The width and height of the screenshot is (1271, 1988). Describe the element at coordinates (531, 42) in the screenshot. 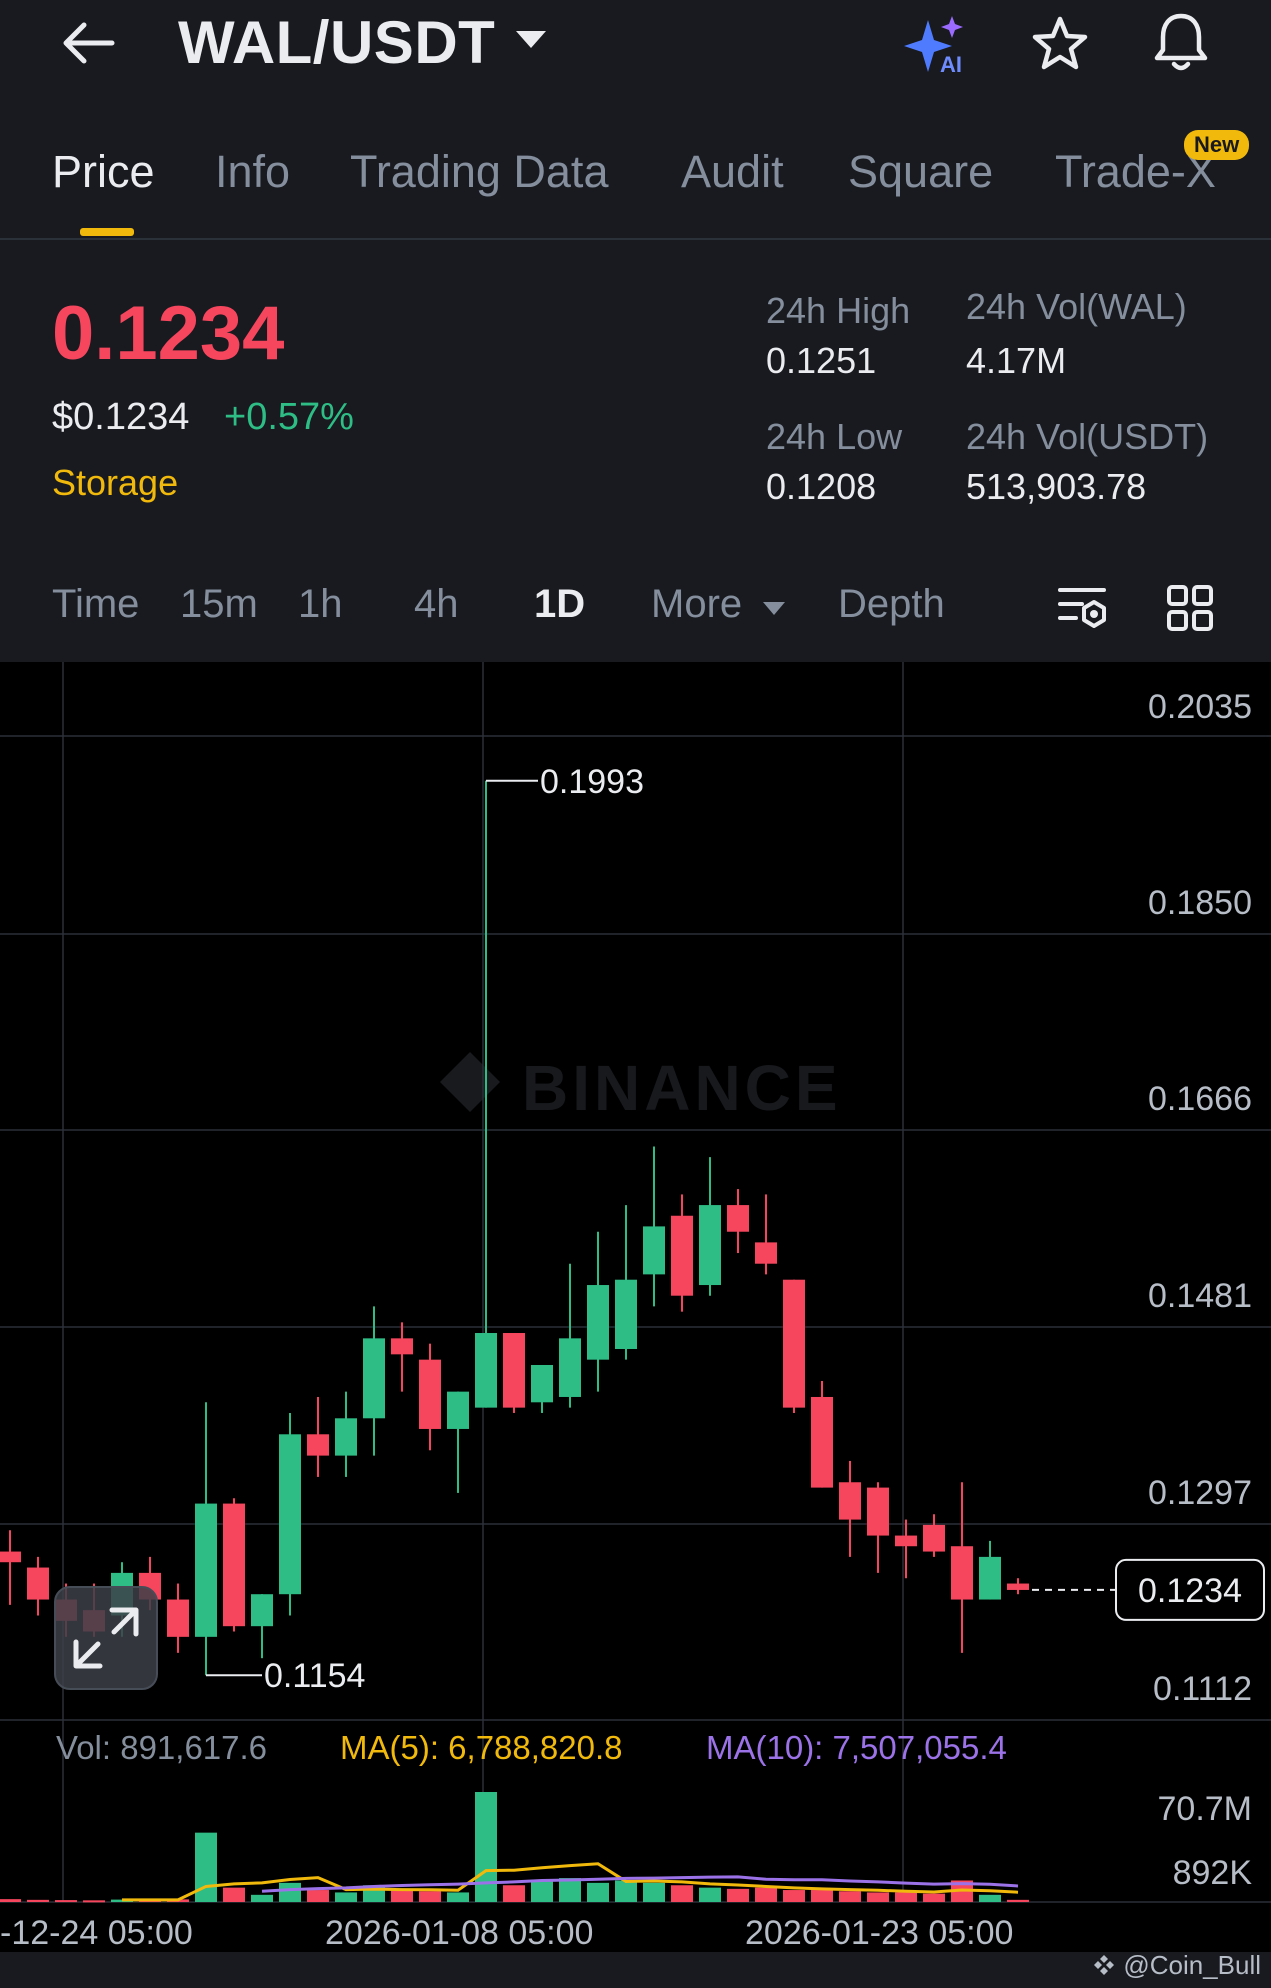

I see `pair-dropdown-icon` at that location.